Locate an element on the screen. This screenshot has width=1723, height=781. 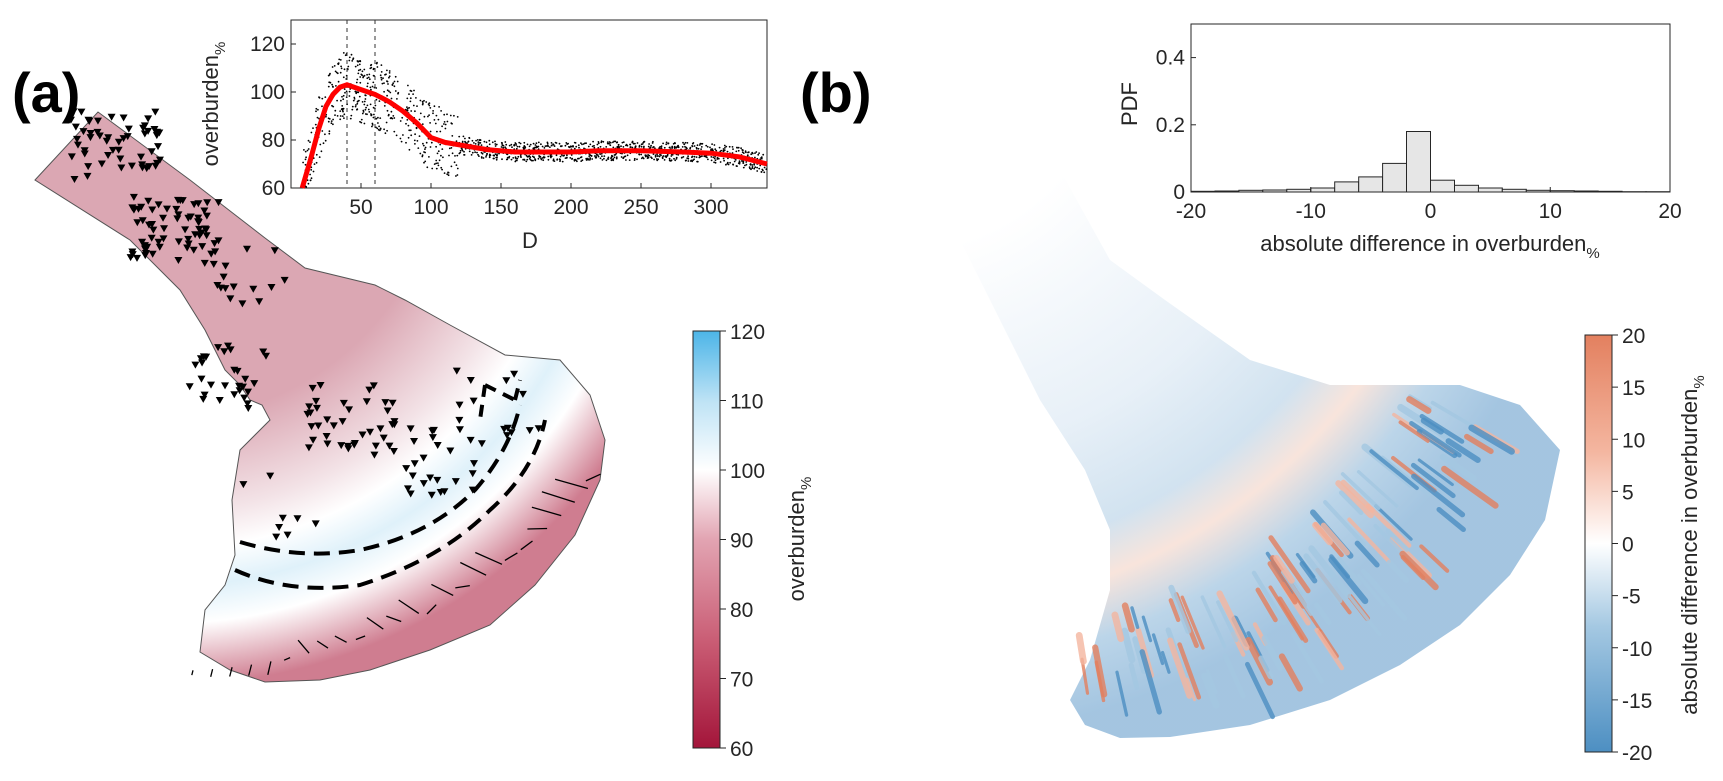
x-tick-label: 300 is located at coordinates (710, 207).